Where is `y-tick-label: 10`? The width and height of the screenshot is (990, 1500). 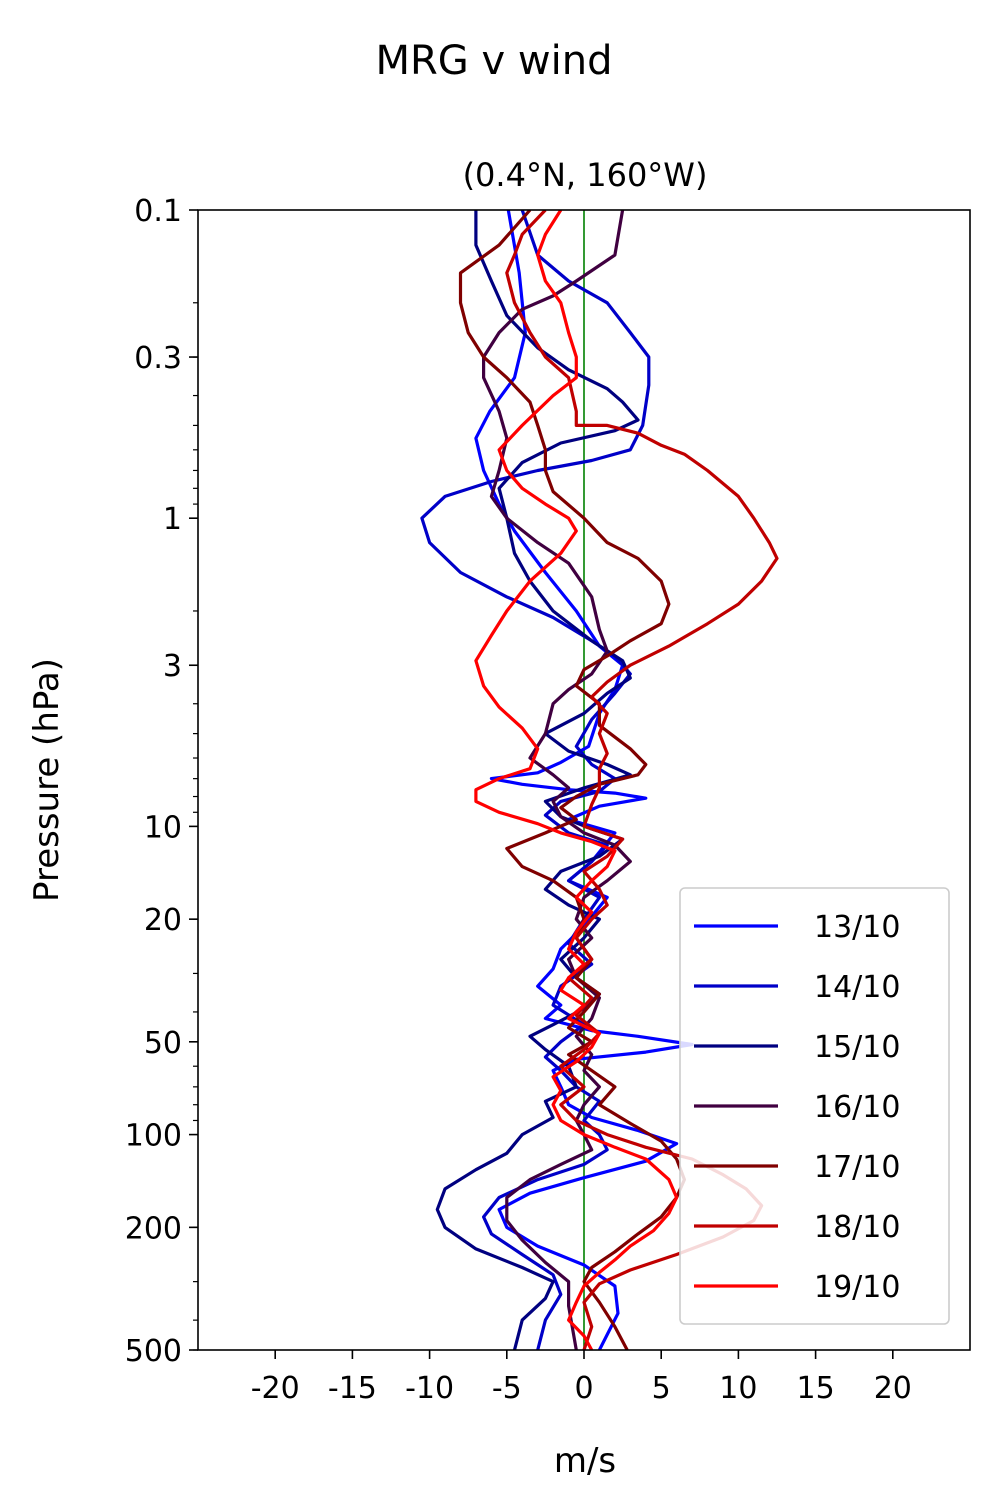
y-tick-label: 10 is located at coordinates (163, 827).